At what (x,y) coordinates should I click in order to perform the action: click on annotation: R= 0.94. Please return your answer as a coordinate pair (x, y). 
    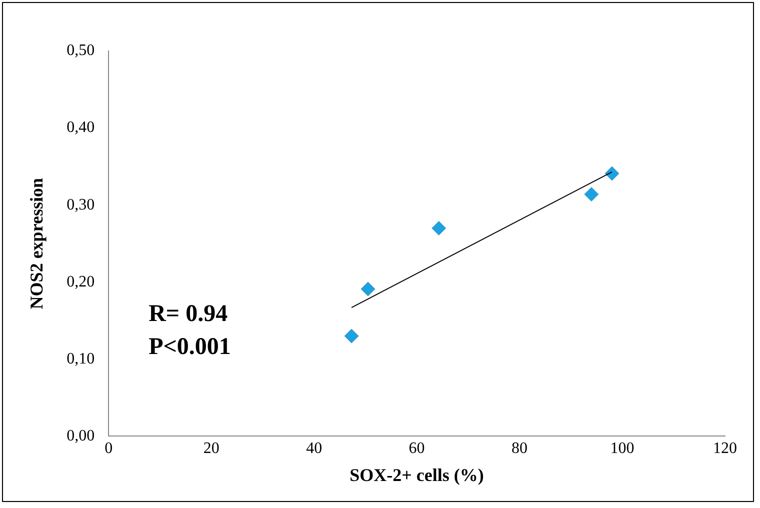
    Looking at the image, I should click on (188, 314).